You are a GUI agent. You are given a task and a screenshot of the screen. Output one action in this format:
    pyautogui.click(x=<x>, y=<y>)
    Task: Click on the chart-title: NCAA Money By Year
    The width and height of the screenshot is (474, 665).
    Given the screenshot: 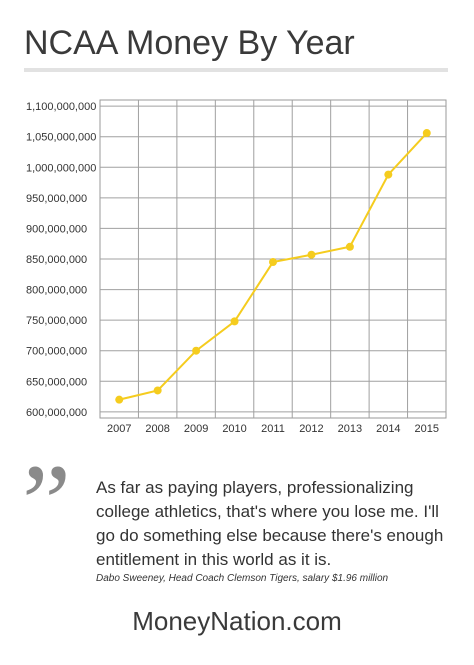 What is the action you would take?
    pyautogui.click(x=189, y=43)
    